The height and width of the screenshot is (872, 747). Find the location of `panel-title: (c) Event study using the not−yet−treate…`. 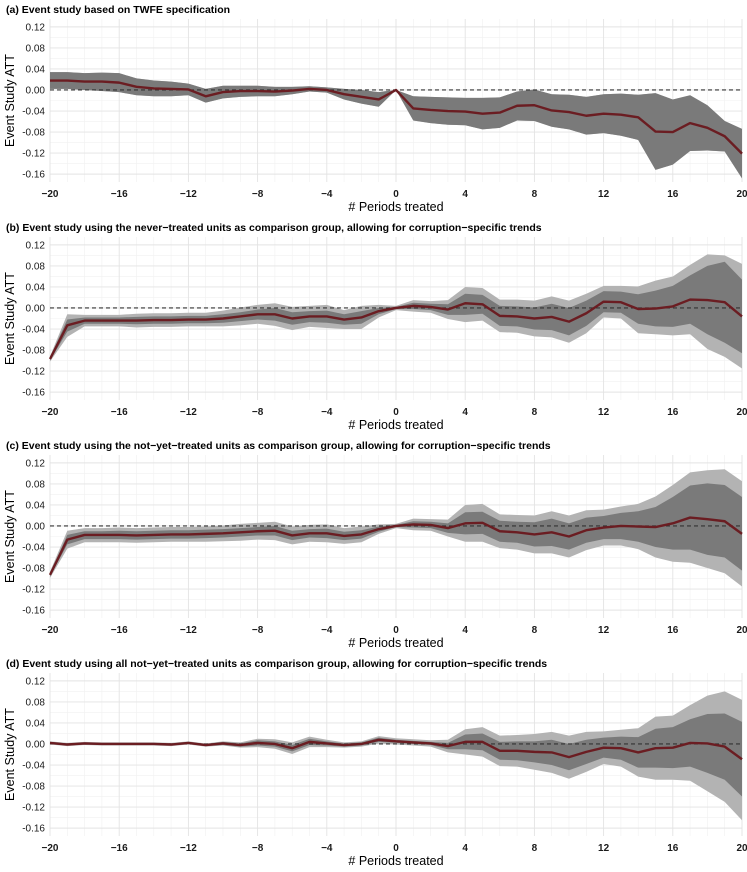

panel-title: (c) Event study using the not−yet−treate… is located at coordinates (278, 446).